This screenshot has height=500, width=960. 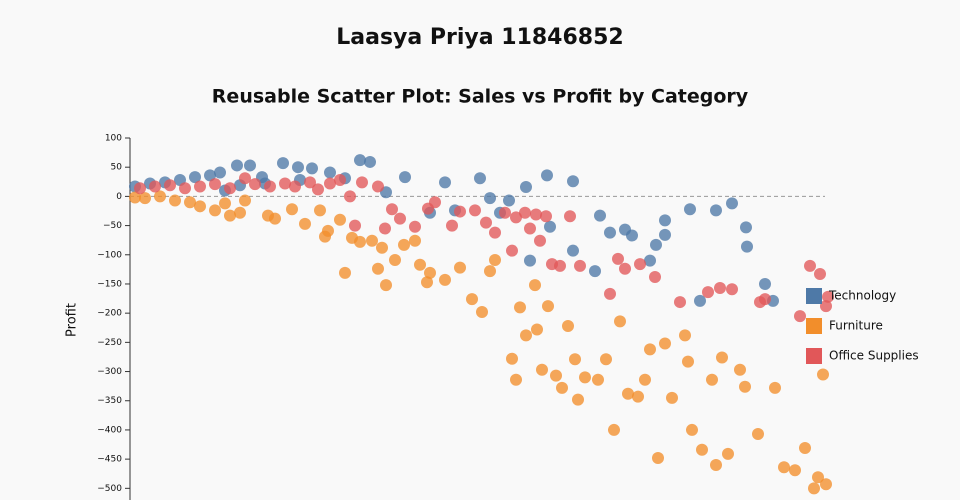 I want to click on y-tick-label: −450, so click(x=109, y=460).